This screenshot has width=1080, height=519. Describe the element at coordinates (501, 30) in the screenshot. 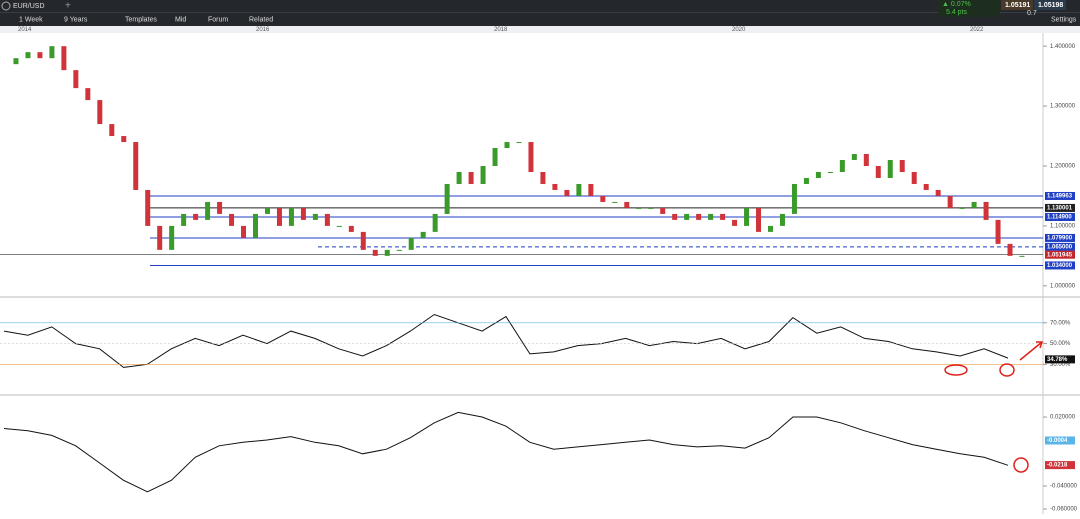

I see `time-label: 2018` at that location.